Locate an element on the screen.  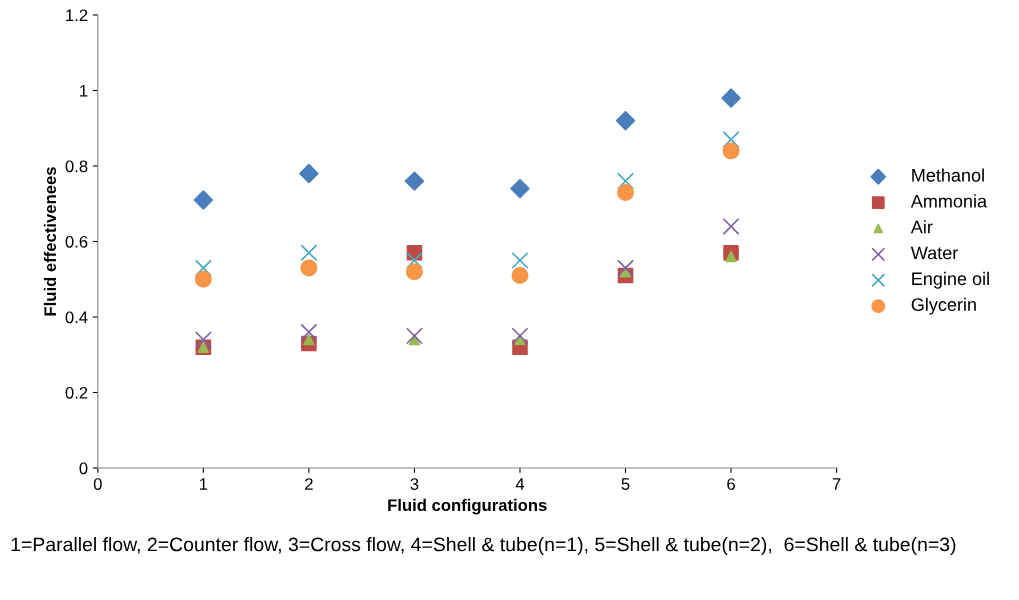
y-axis-title: Fluid effectivenees is located at coordinates (50, 241).